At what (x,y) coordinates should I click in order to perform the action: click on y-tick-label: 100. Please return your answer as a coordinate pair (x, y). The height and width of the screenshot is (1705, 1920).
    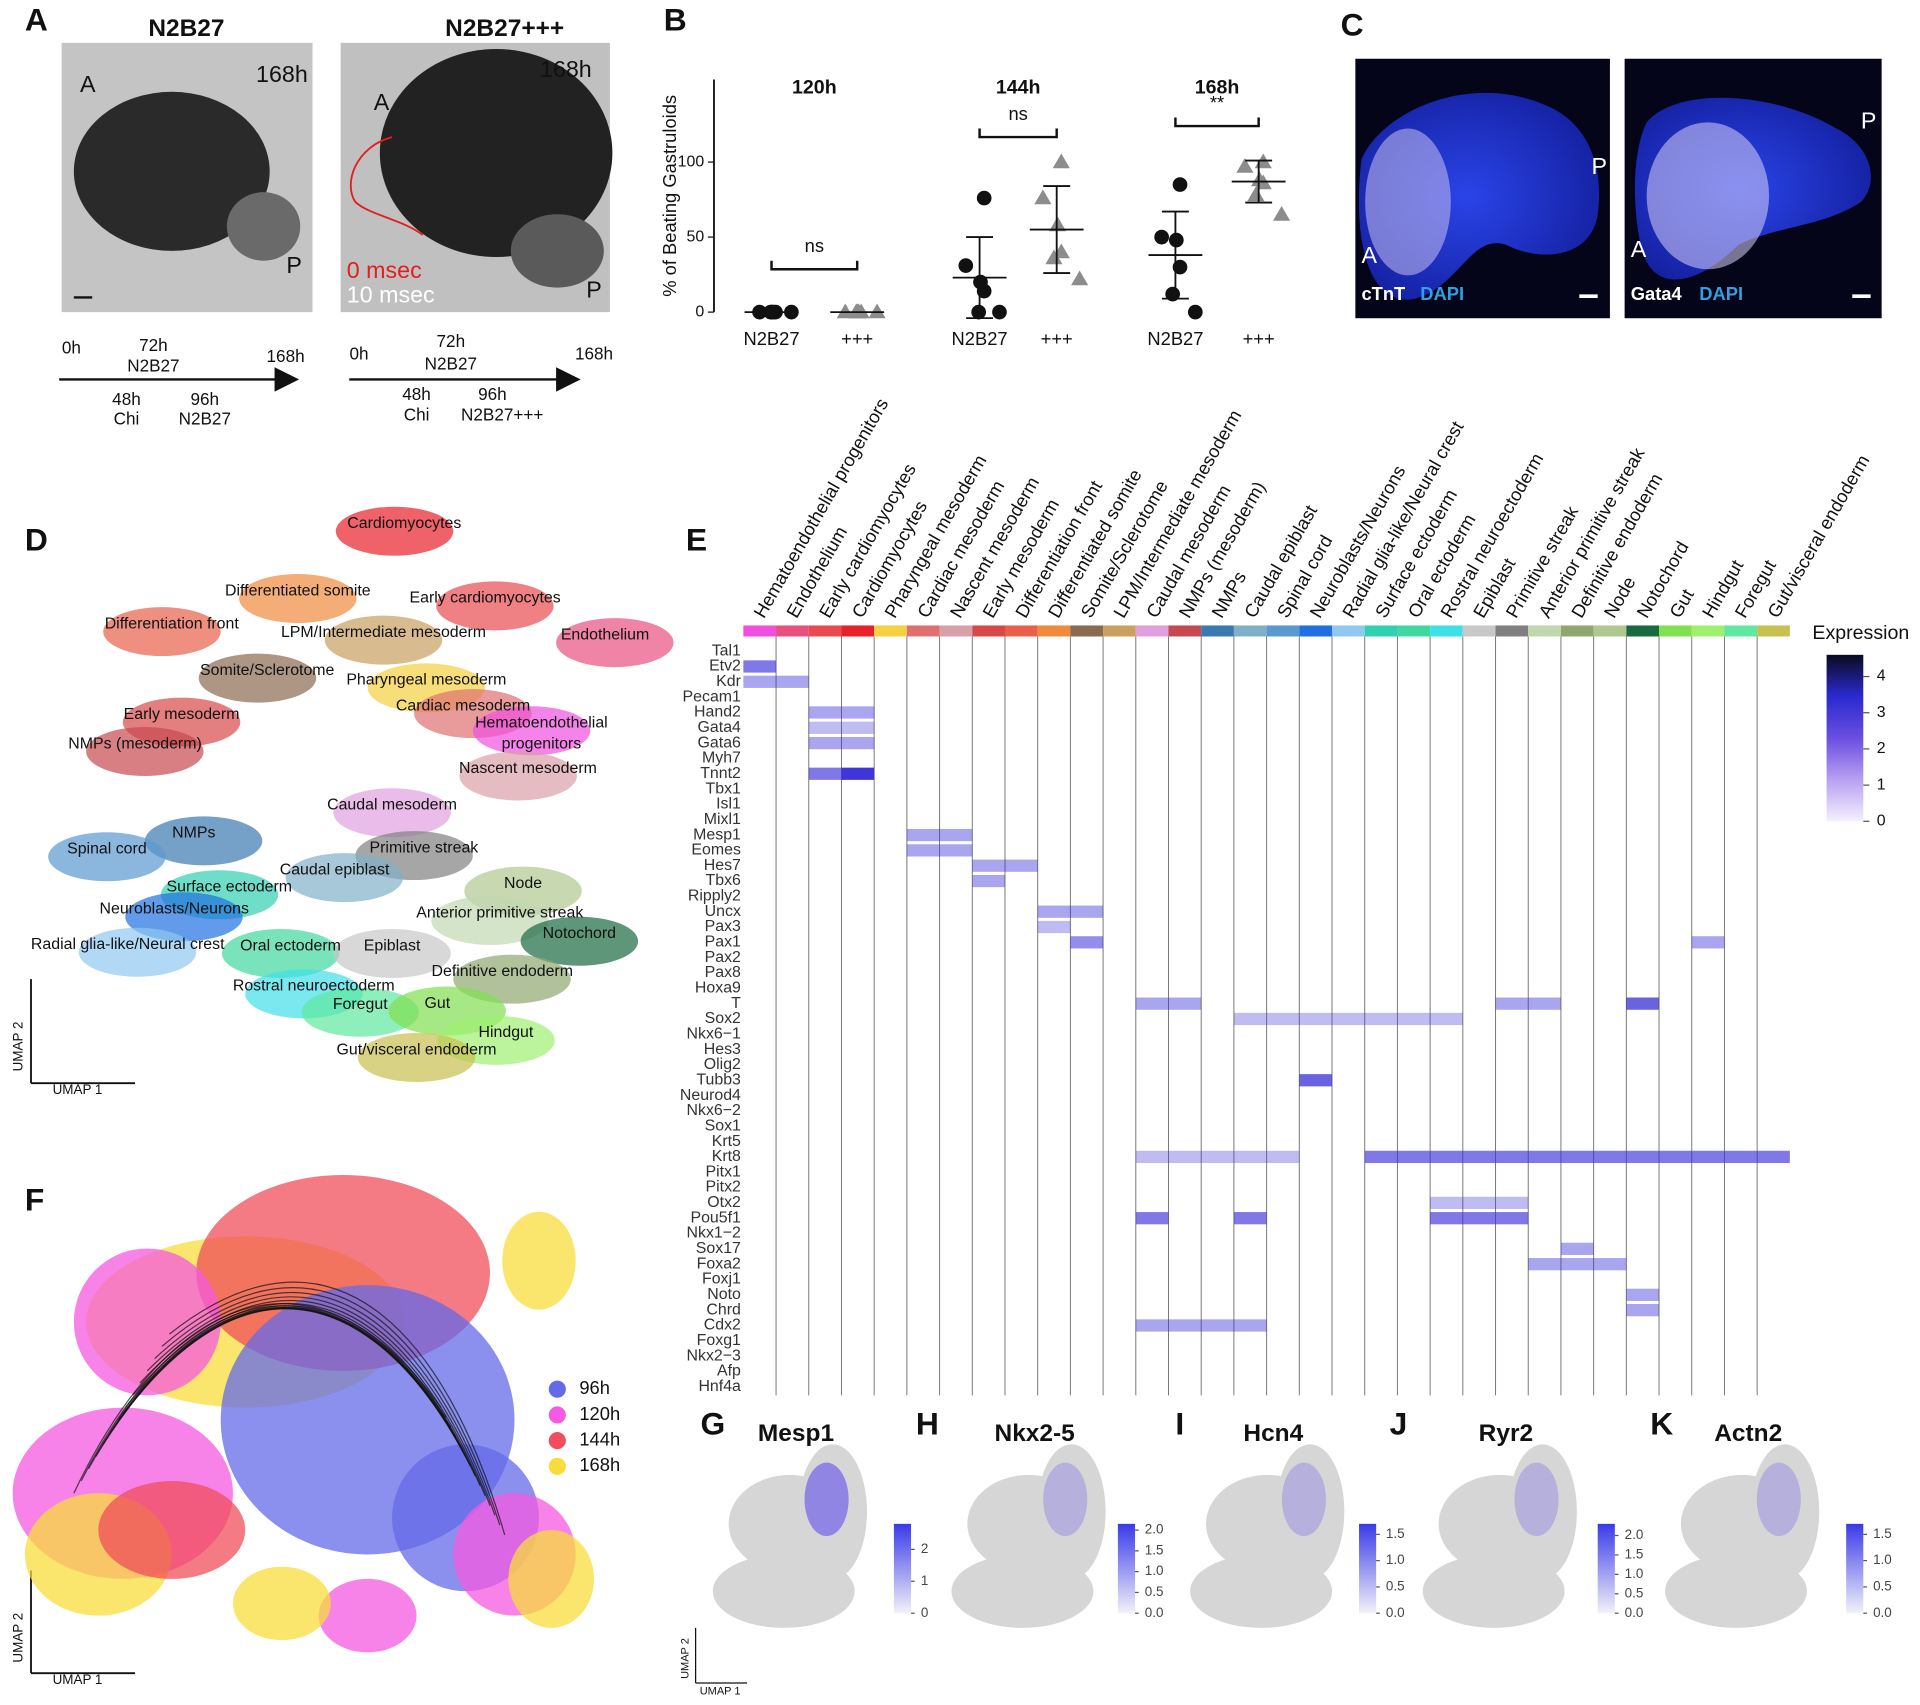
    Looking at the image, I should click on (691, 161).